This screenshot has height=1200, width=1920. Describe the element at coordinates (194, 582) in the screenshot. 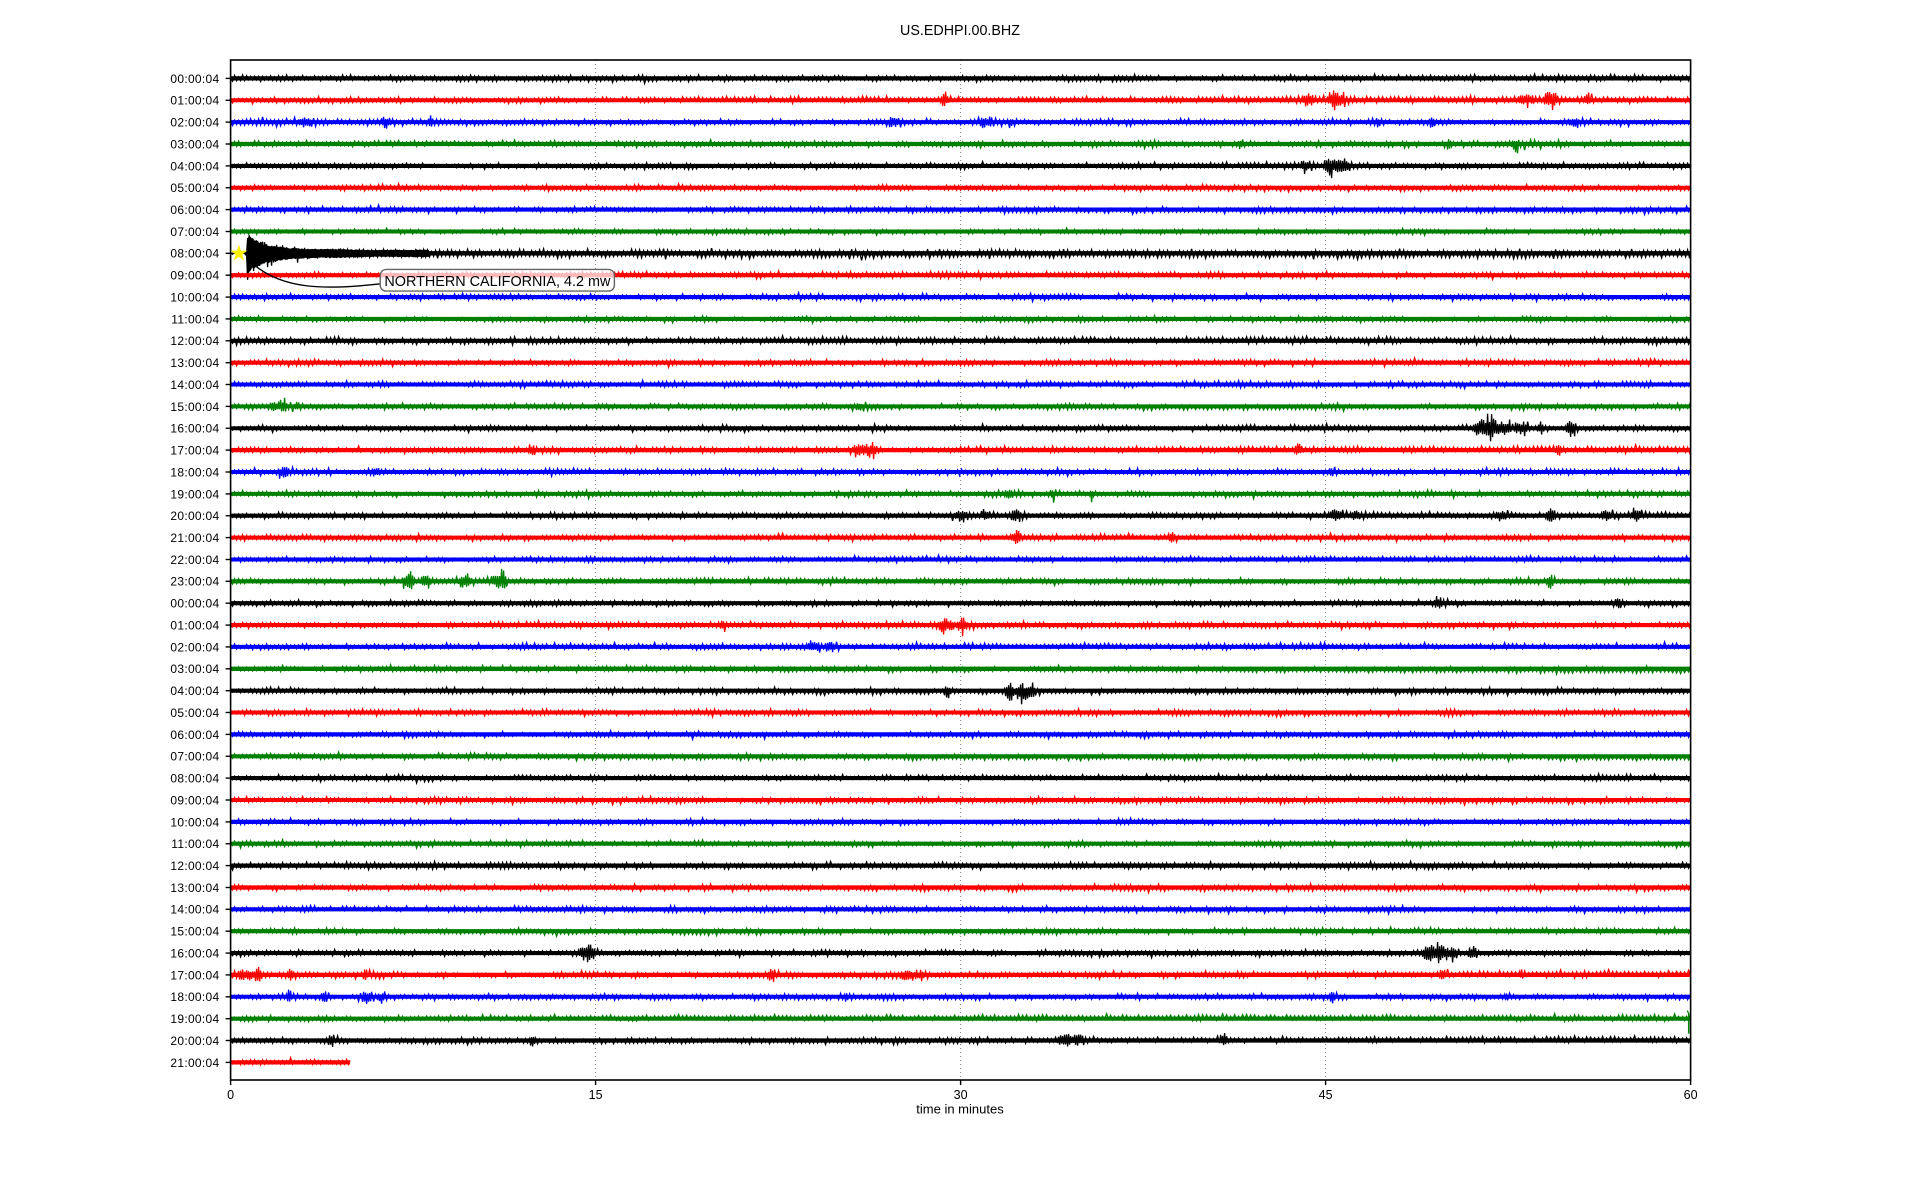

I see `svg-text: 23:00:04` at that location.